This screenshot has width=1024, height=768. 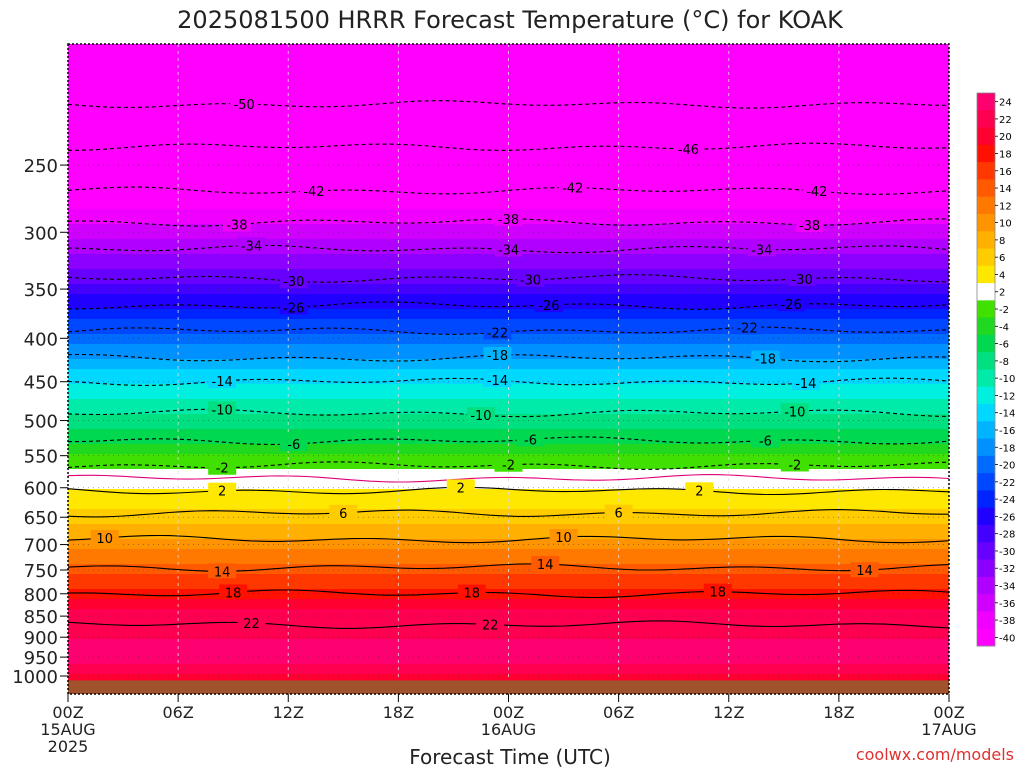 I want to click on colorbar-label: 2, so click(x=1002, y=293).